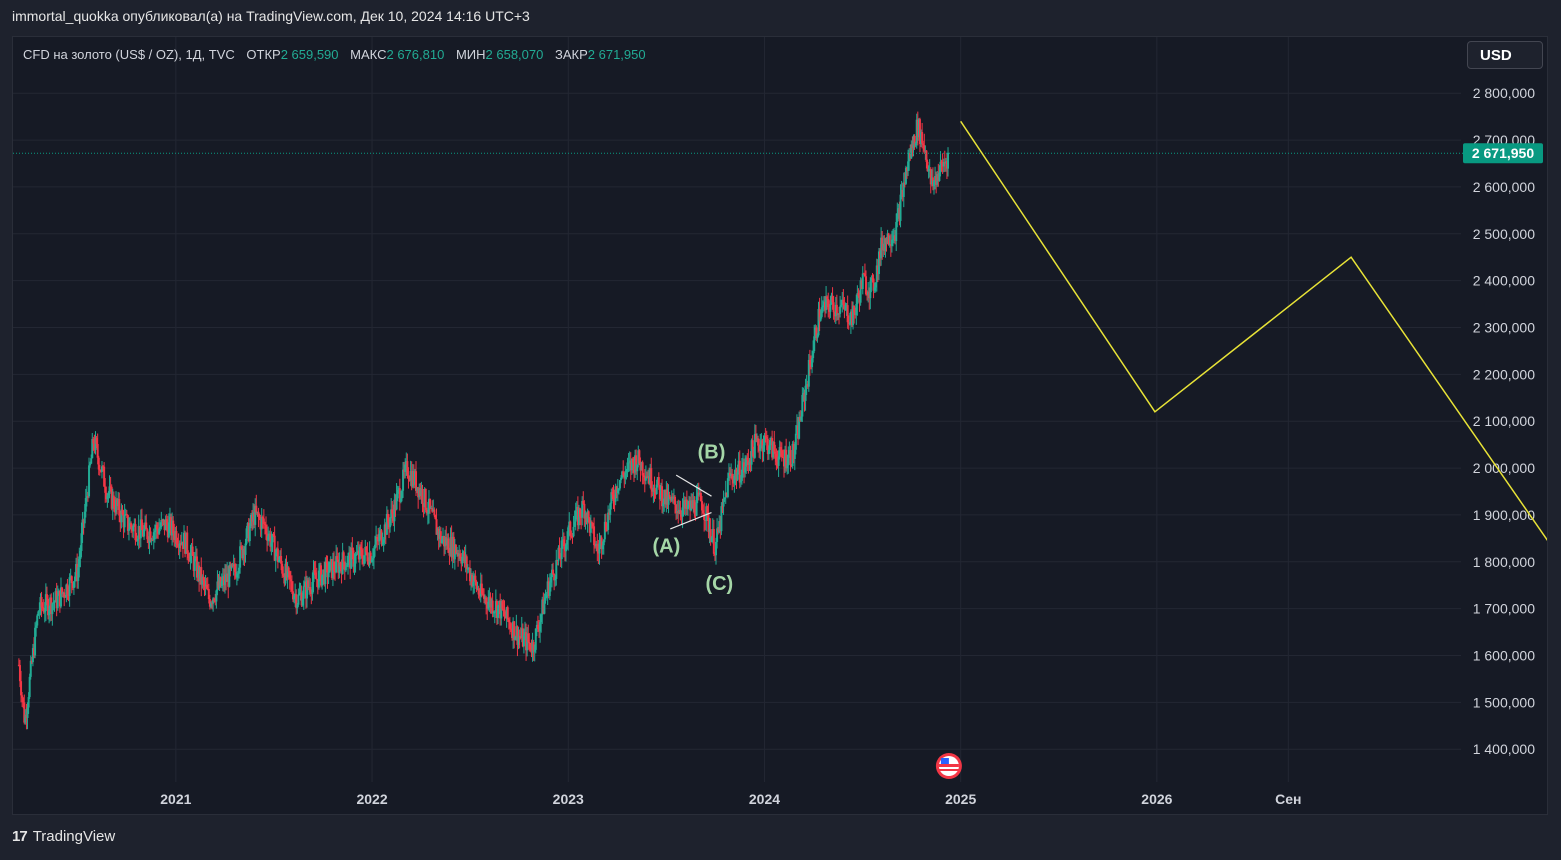 The image size is (1561, 860). Describe the element at coordinates (764, 799) in the screenshot. I see `x-tick-label: 2024` at that location.